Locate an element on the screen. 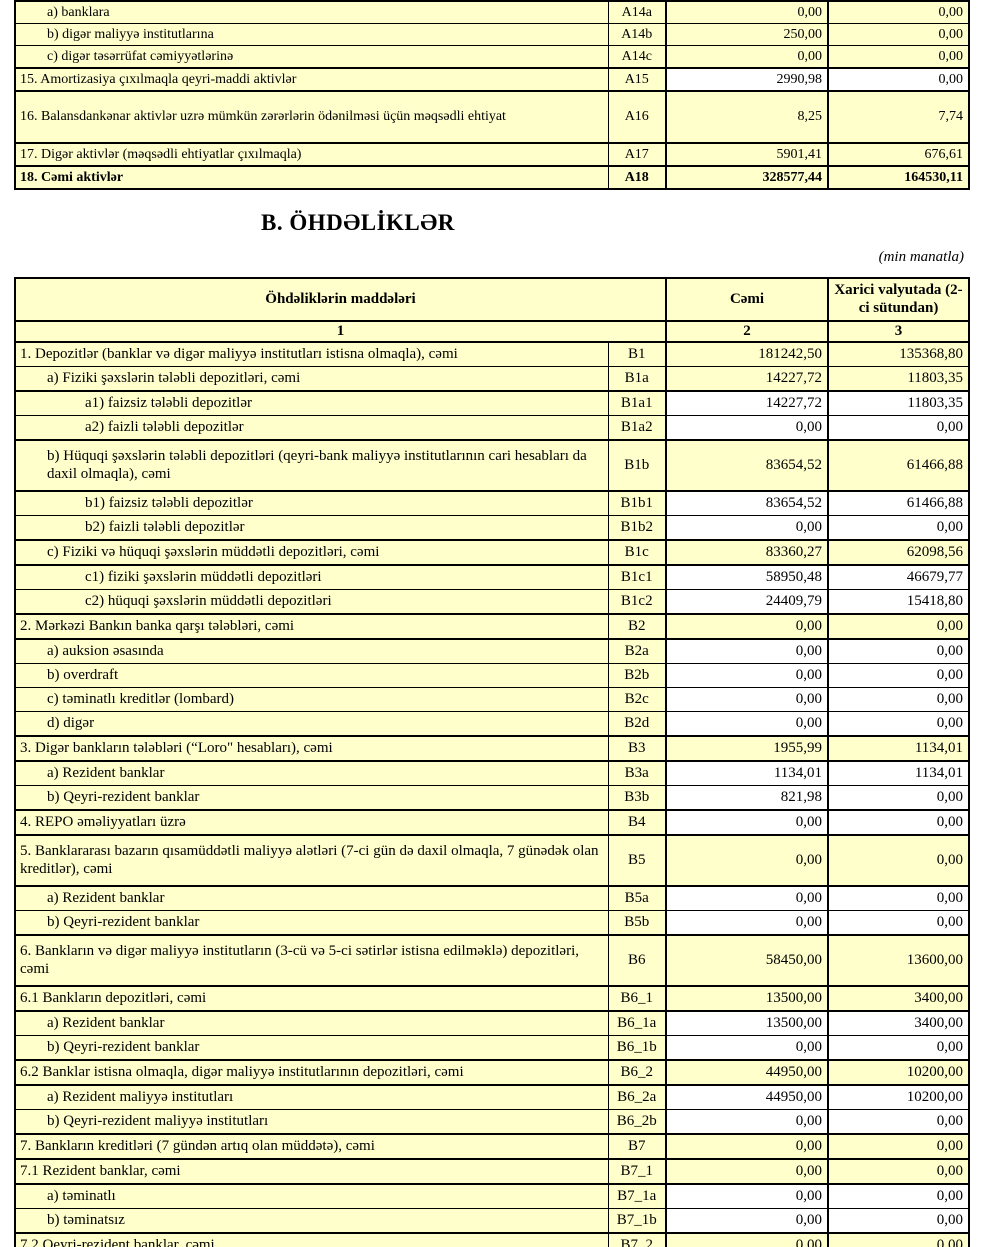 The width and height of the screenshot is (1000, 1247). row-code: A14b is located at coordinates (637, 34).